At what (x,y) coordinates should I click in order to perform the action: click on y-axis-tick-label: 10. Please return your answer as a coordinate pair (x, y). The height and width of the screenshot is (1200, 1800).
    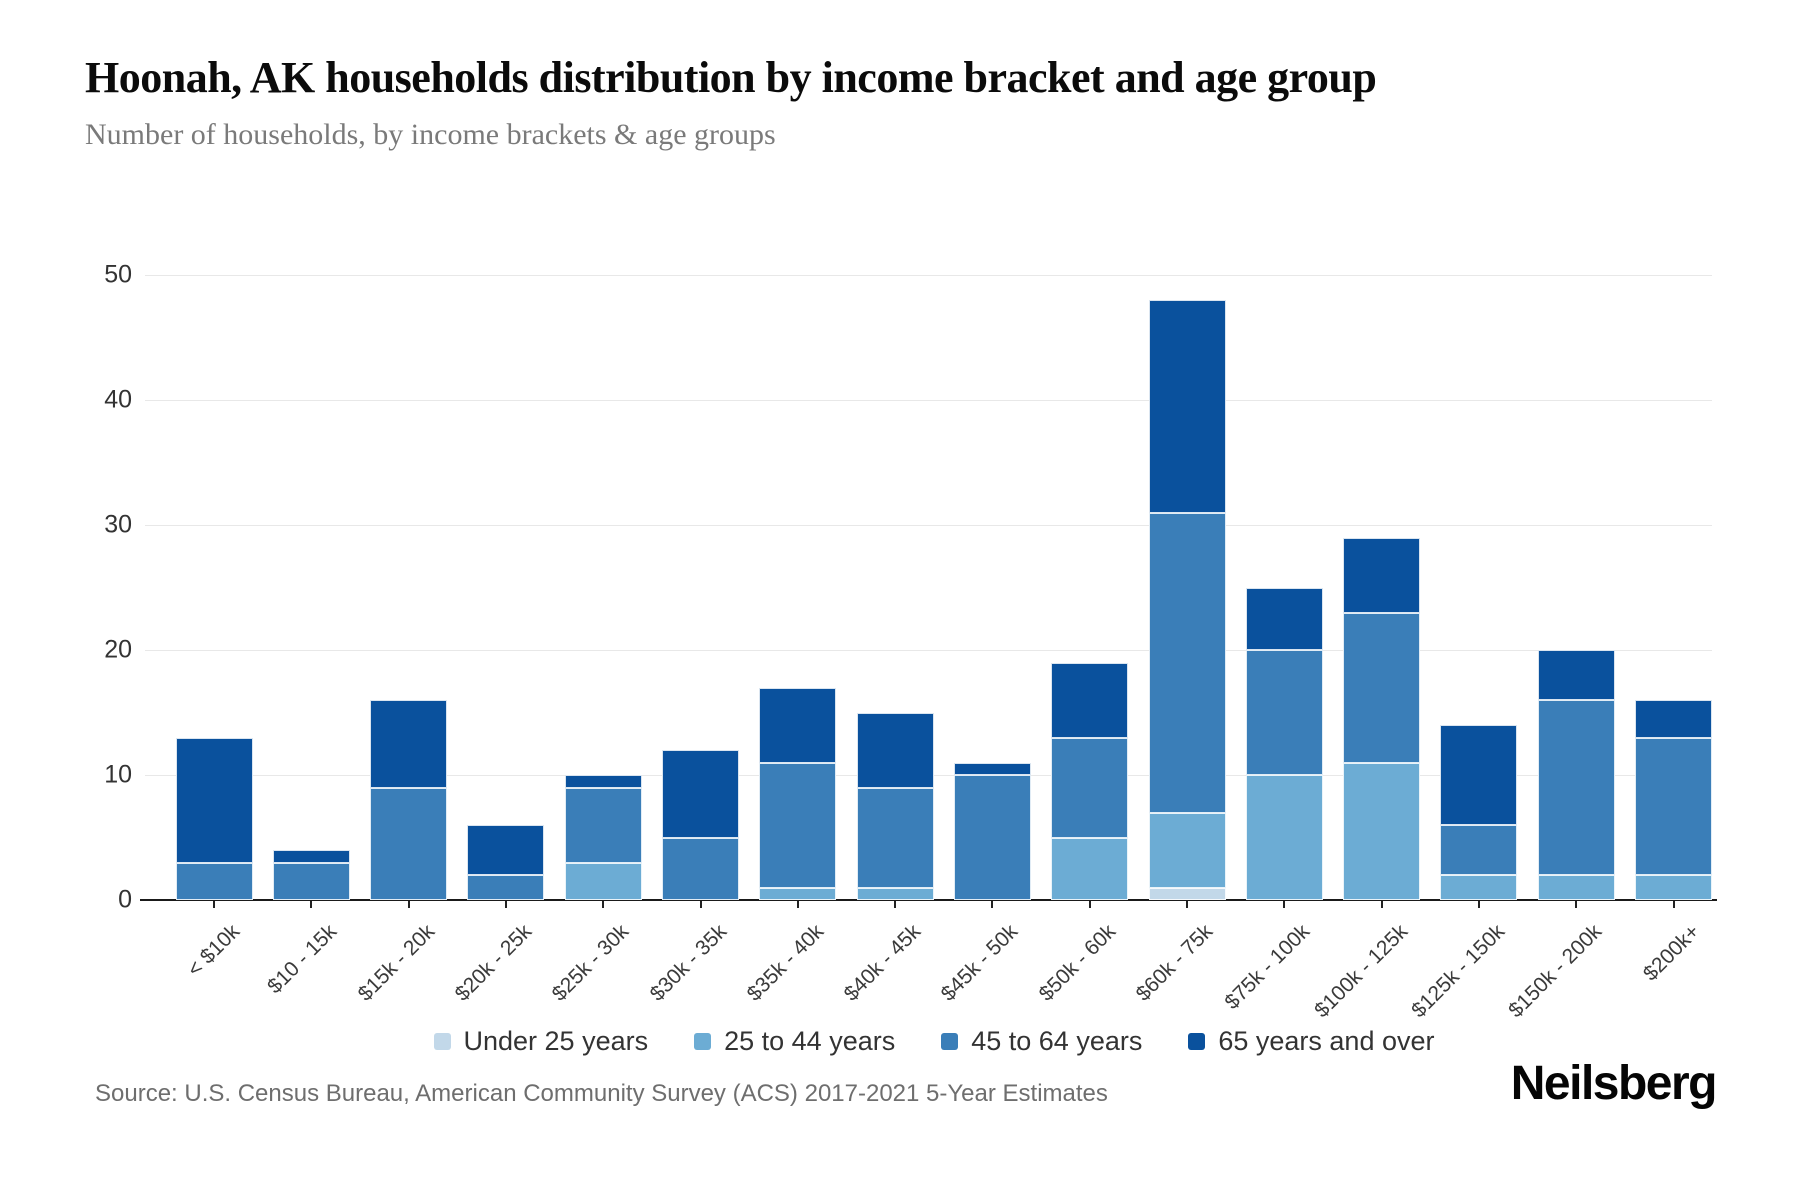
    Looking at the image, I should click on (118, 774).